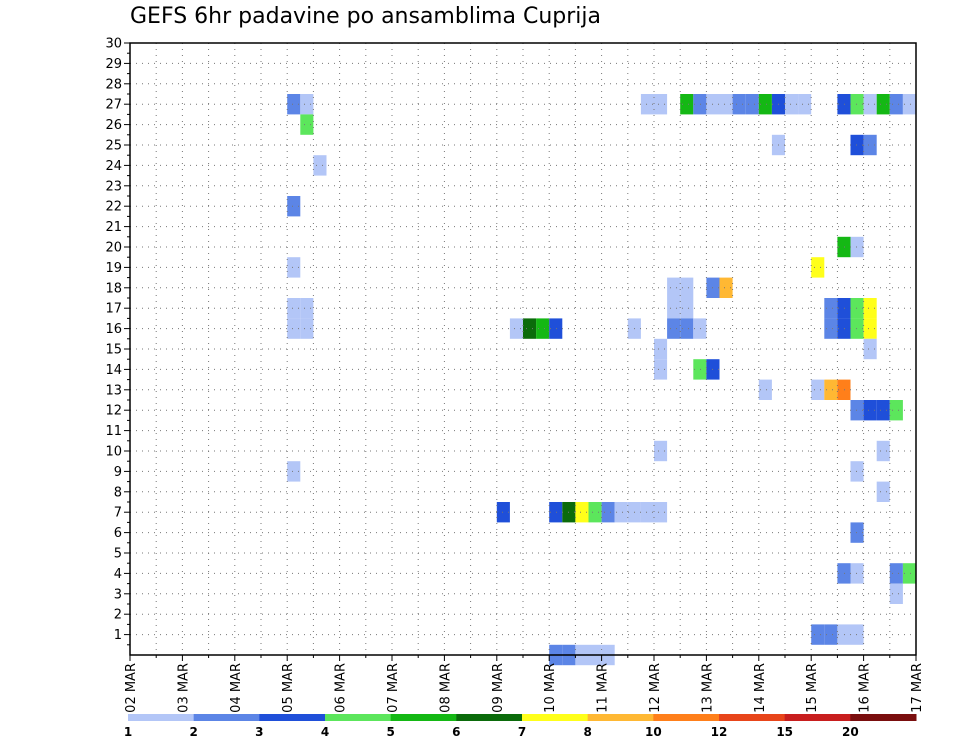 This screenshot has height=742, width=960. Describe the element at coordinates (522, 732) in the screenshot. I see `colorbar-label: 7` at that location.